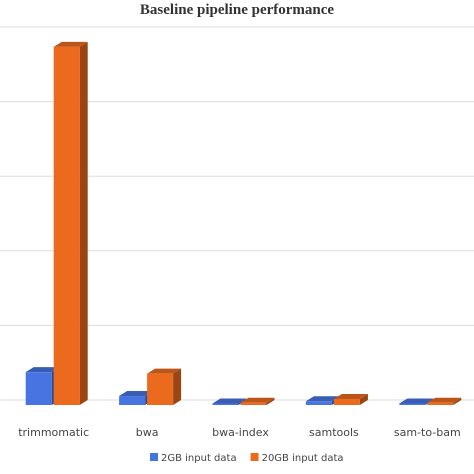 The image size is (474, 474). Describe the element at coordinates (303, 458) in the screenshot. I see `legend-label: 20GB input data` at that location.